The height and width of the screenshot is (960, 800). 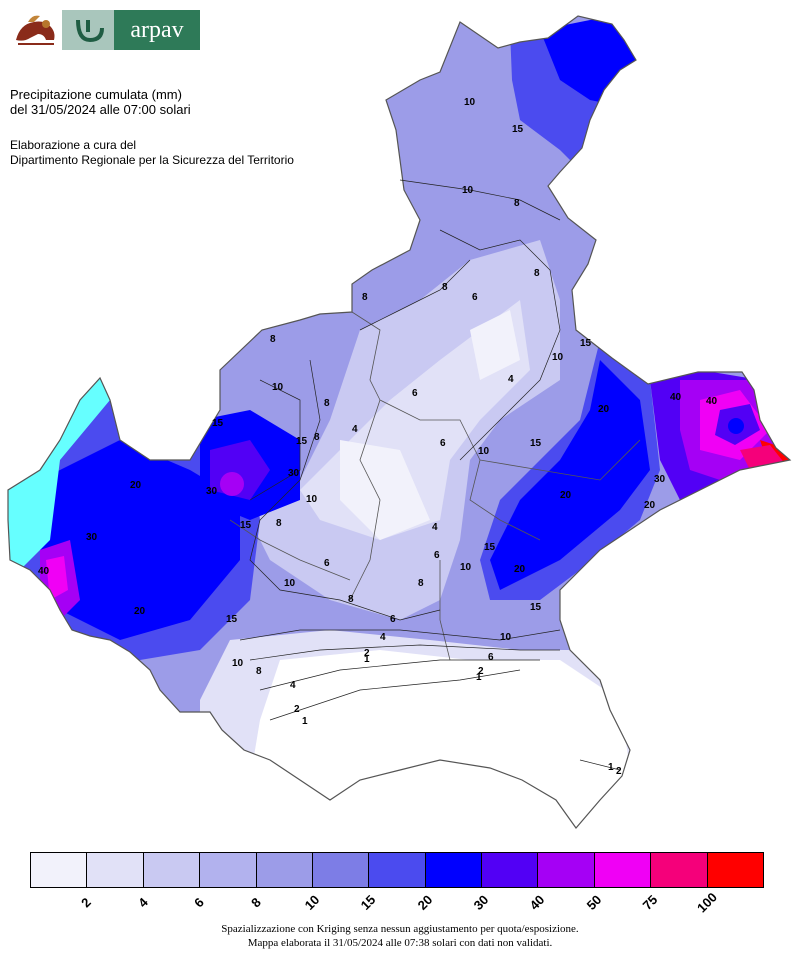 What do you see at coordinates (481, 902) in the screenshot?
I see `legend-label: 30` at bounding box center [481, 902].